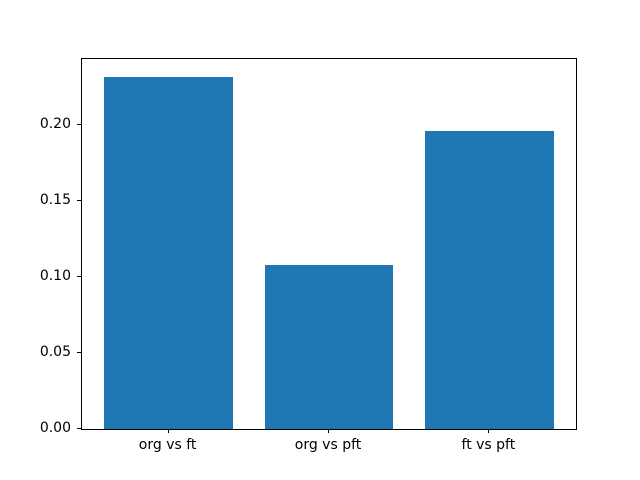 This screenshot has width=640, height=480. I want to click on x-tick-label: org vs pft, so click(328, 445).